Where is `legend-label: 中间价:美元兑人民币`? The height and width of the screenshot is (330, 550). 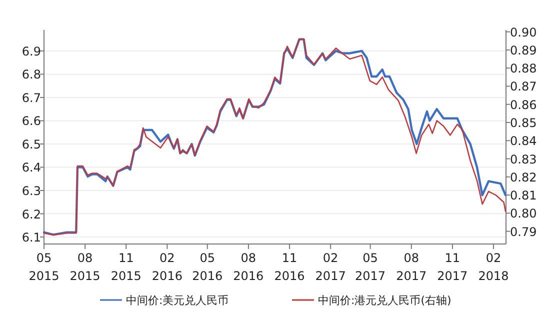 legend-label: 中间价:美元兑人民币 is located at coordinates (177, 300).